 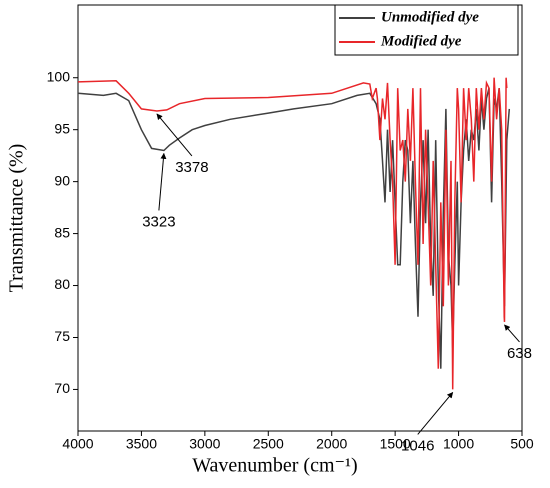 I want to click on x-tick-label: 3000, so click(x=204, y=444).